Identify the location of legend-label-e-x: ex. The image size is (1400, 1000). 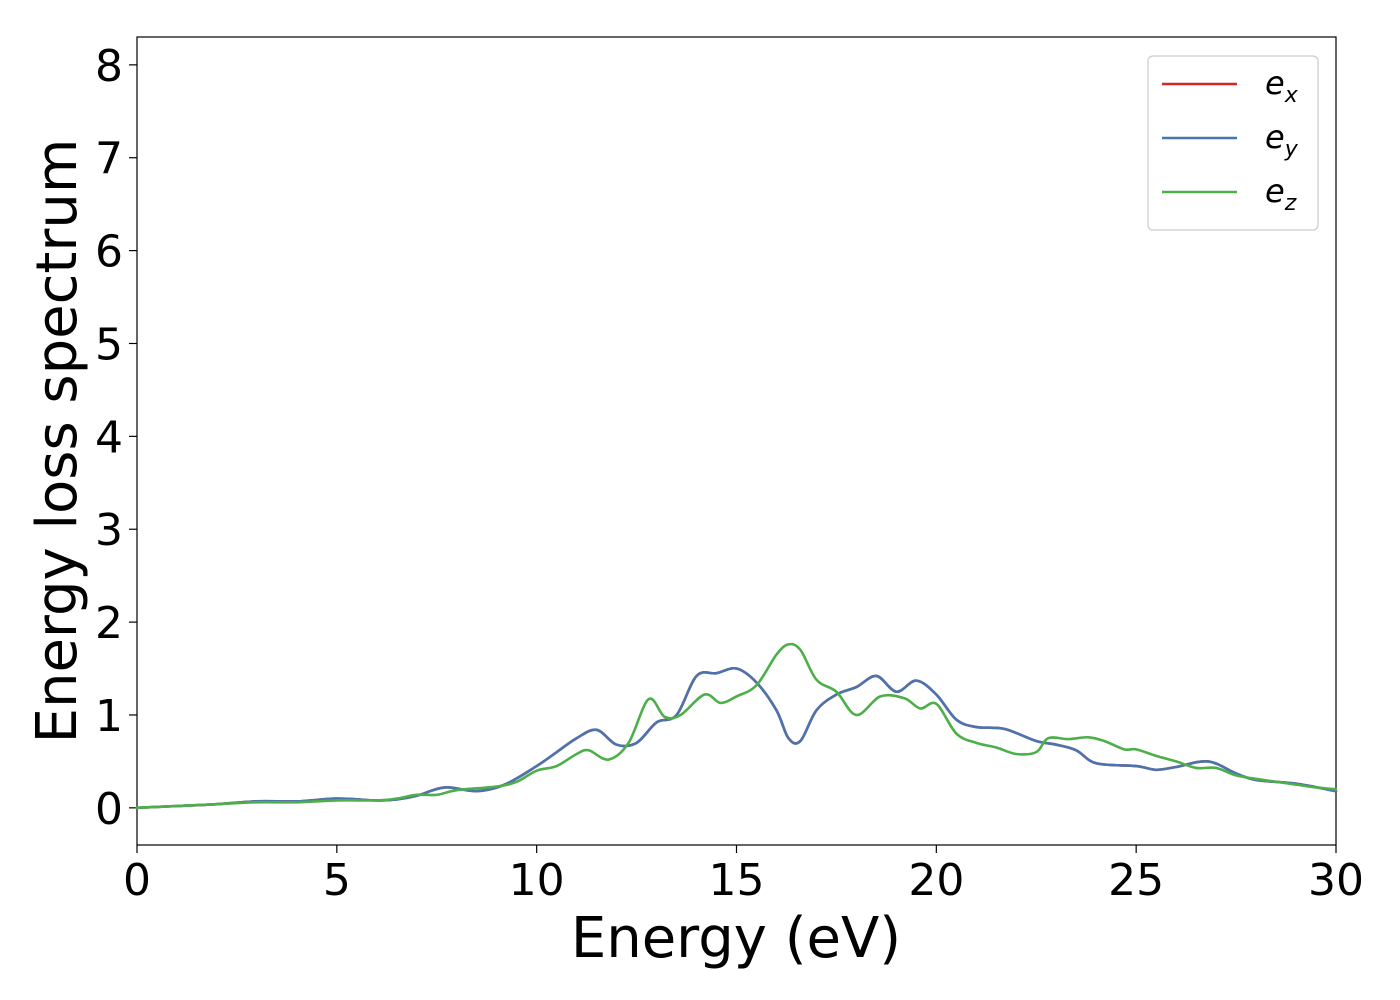
(1282, 86).